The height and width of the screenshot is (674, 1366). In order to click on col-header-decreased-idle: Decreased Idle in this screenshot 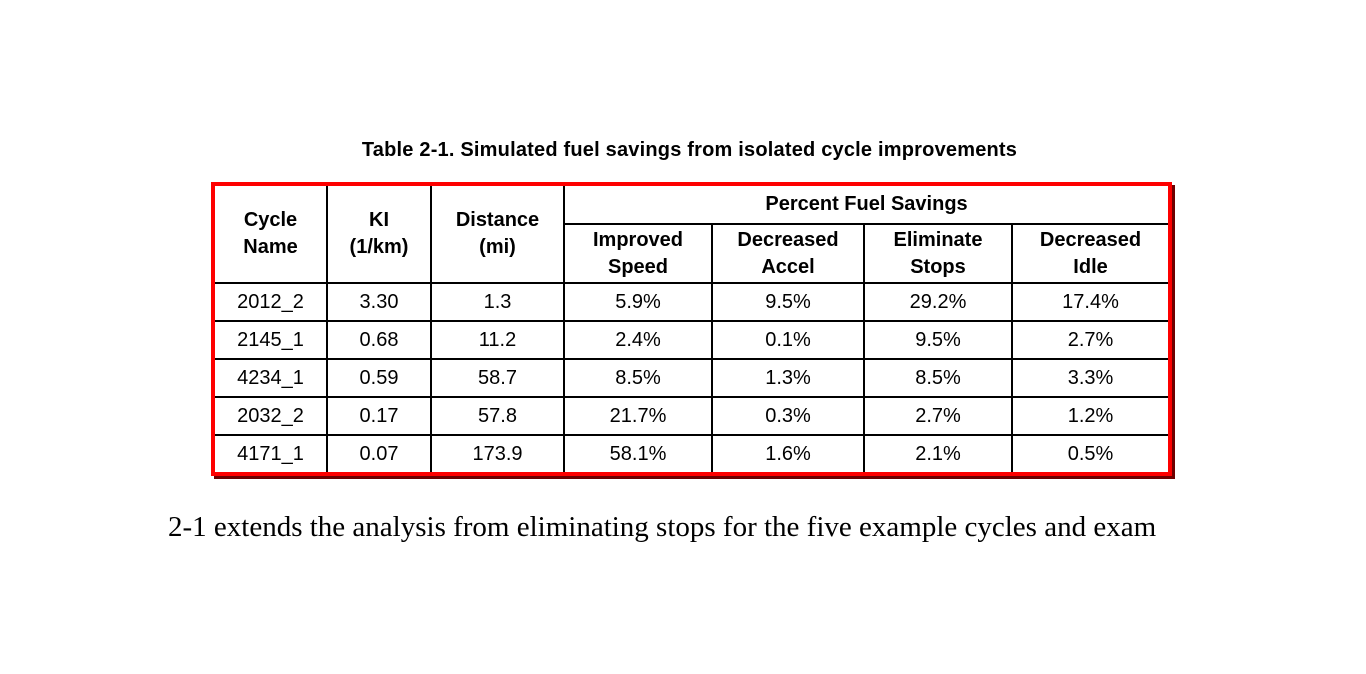, I will do `click(1091, 253)`.